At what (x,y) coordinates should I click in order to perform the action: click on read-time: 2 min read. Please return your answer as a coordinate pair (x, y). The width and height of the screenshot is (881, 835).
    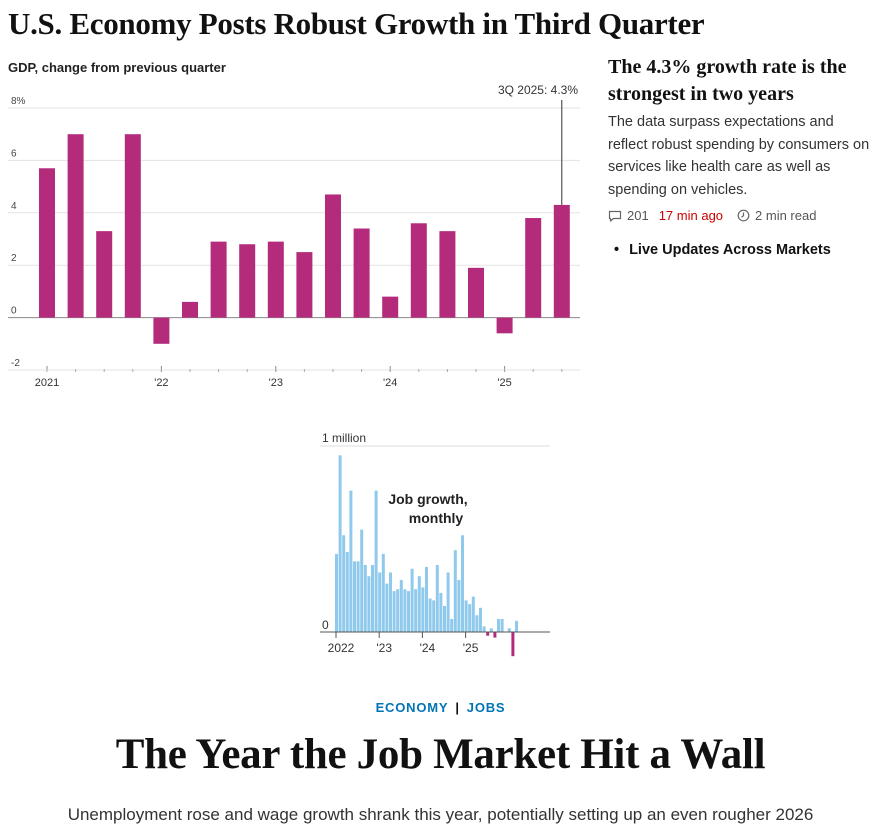
    Looking at the image, I should click on (776, 215).